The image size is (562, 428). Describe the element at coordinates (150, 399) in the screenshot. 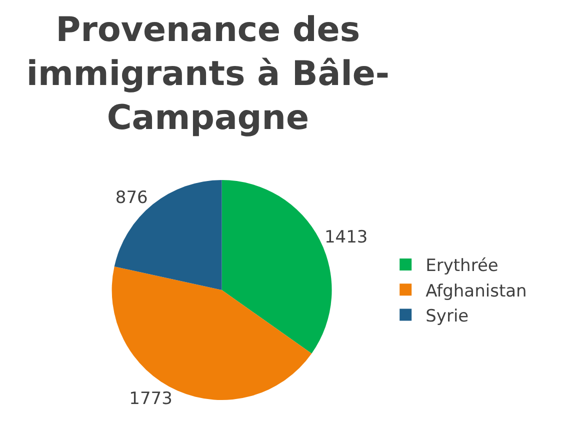

I see `data-label: 1773` at that location.